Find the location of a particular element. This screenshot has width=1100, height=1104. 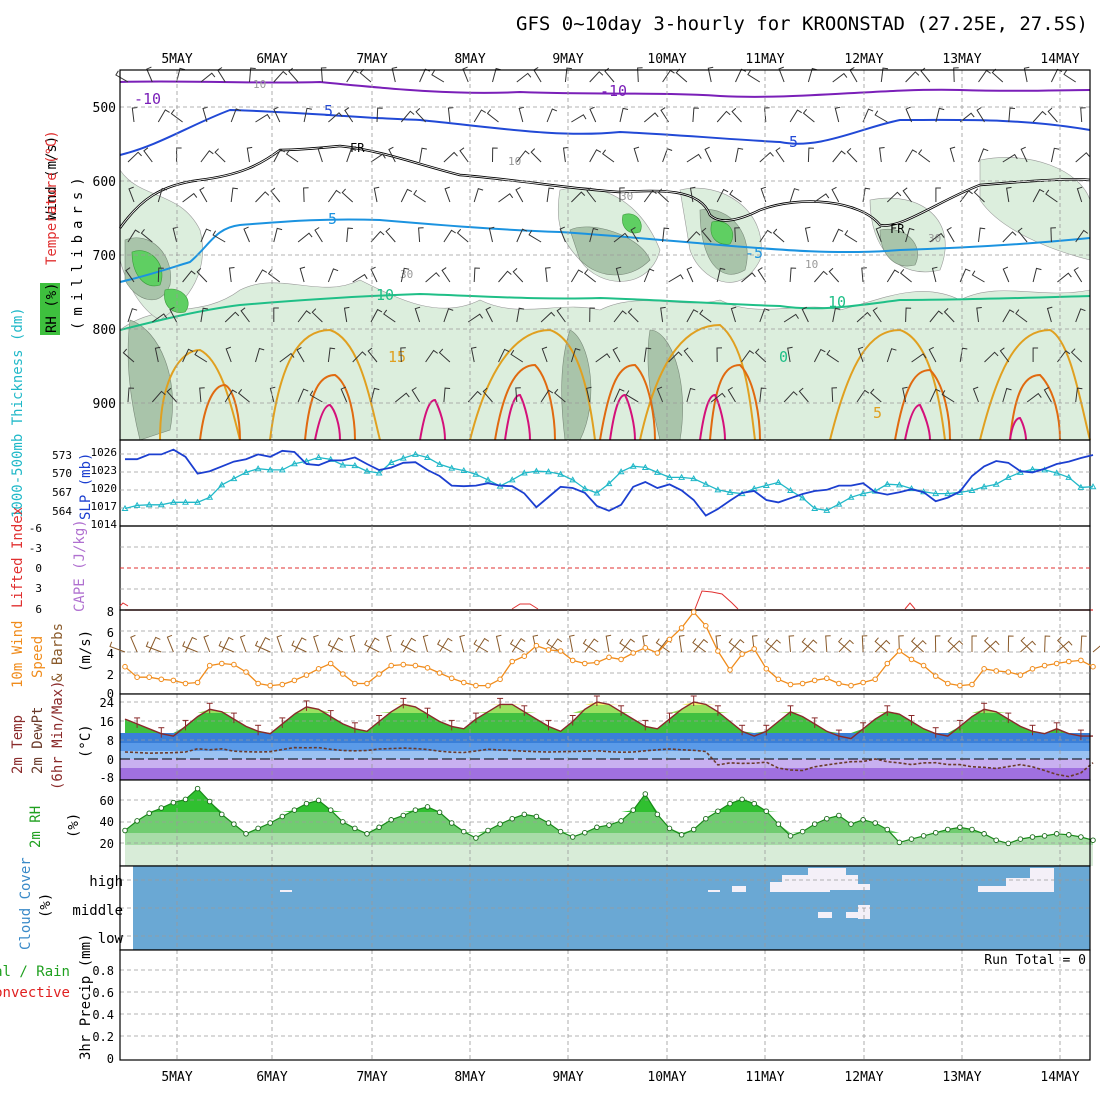

date-label: 12MAY is located at coordinates (863, 59).